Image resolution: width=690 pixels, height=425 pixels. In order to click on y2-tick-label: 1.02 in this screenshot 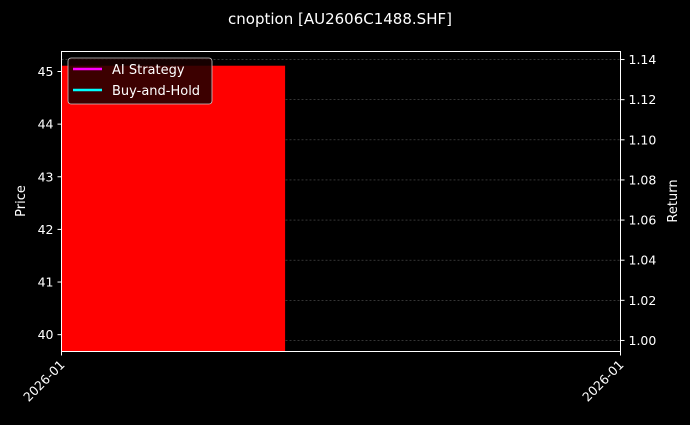, I will do `click(643, 300)`.